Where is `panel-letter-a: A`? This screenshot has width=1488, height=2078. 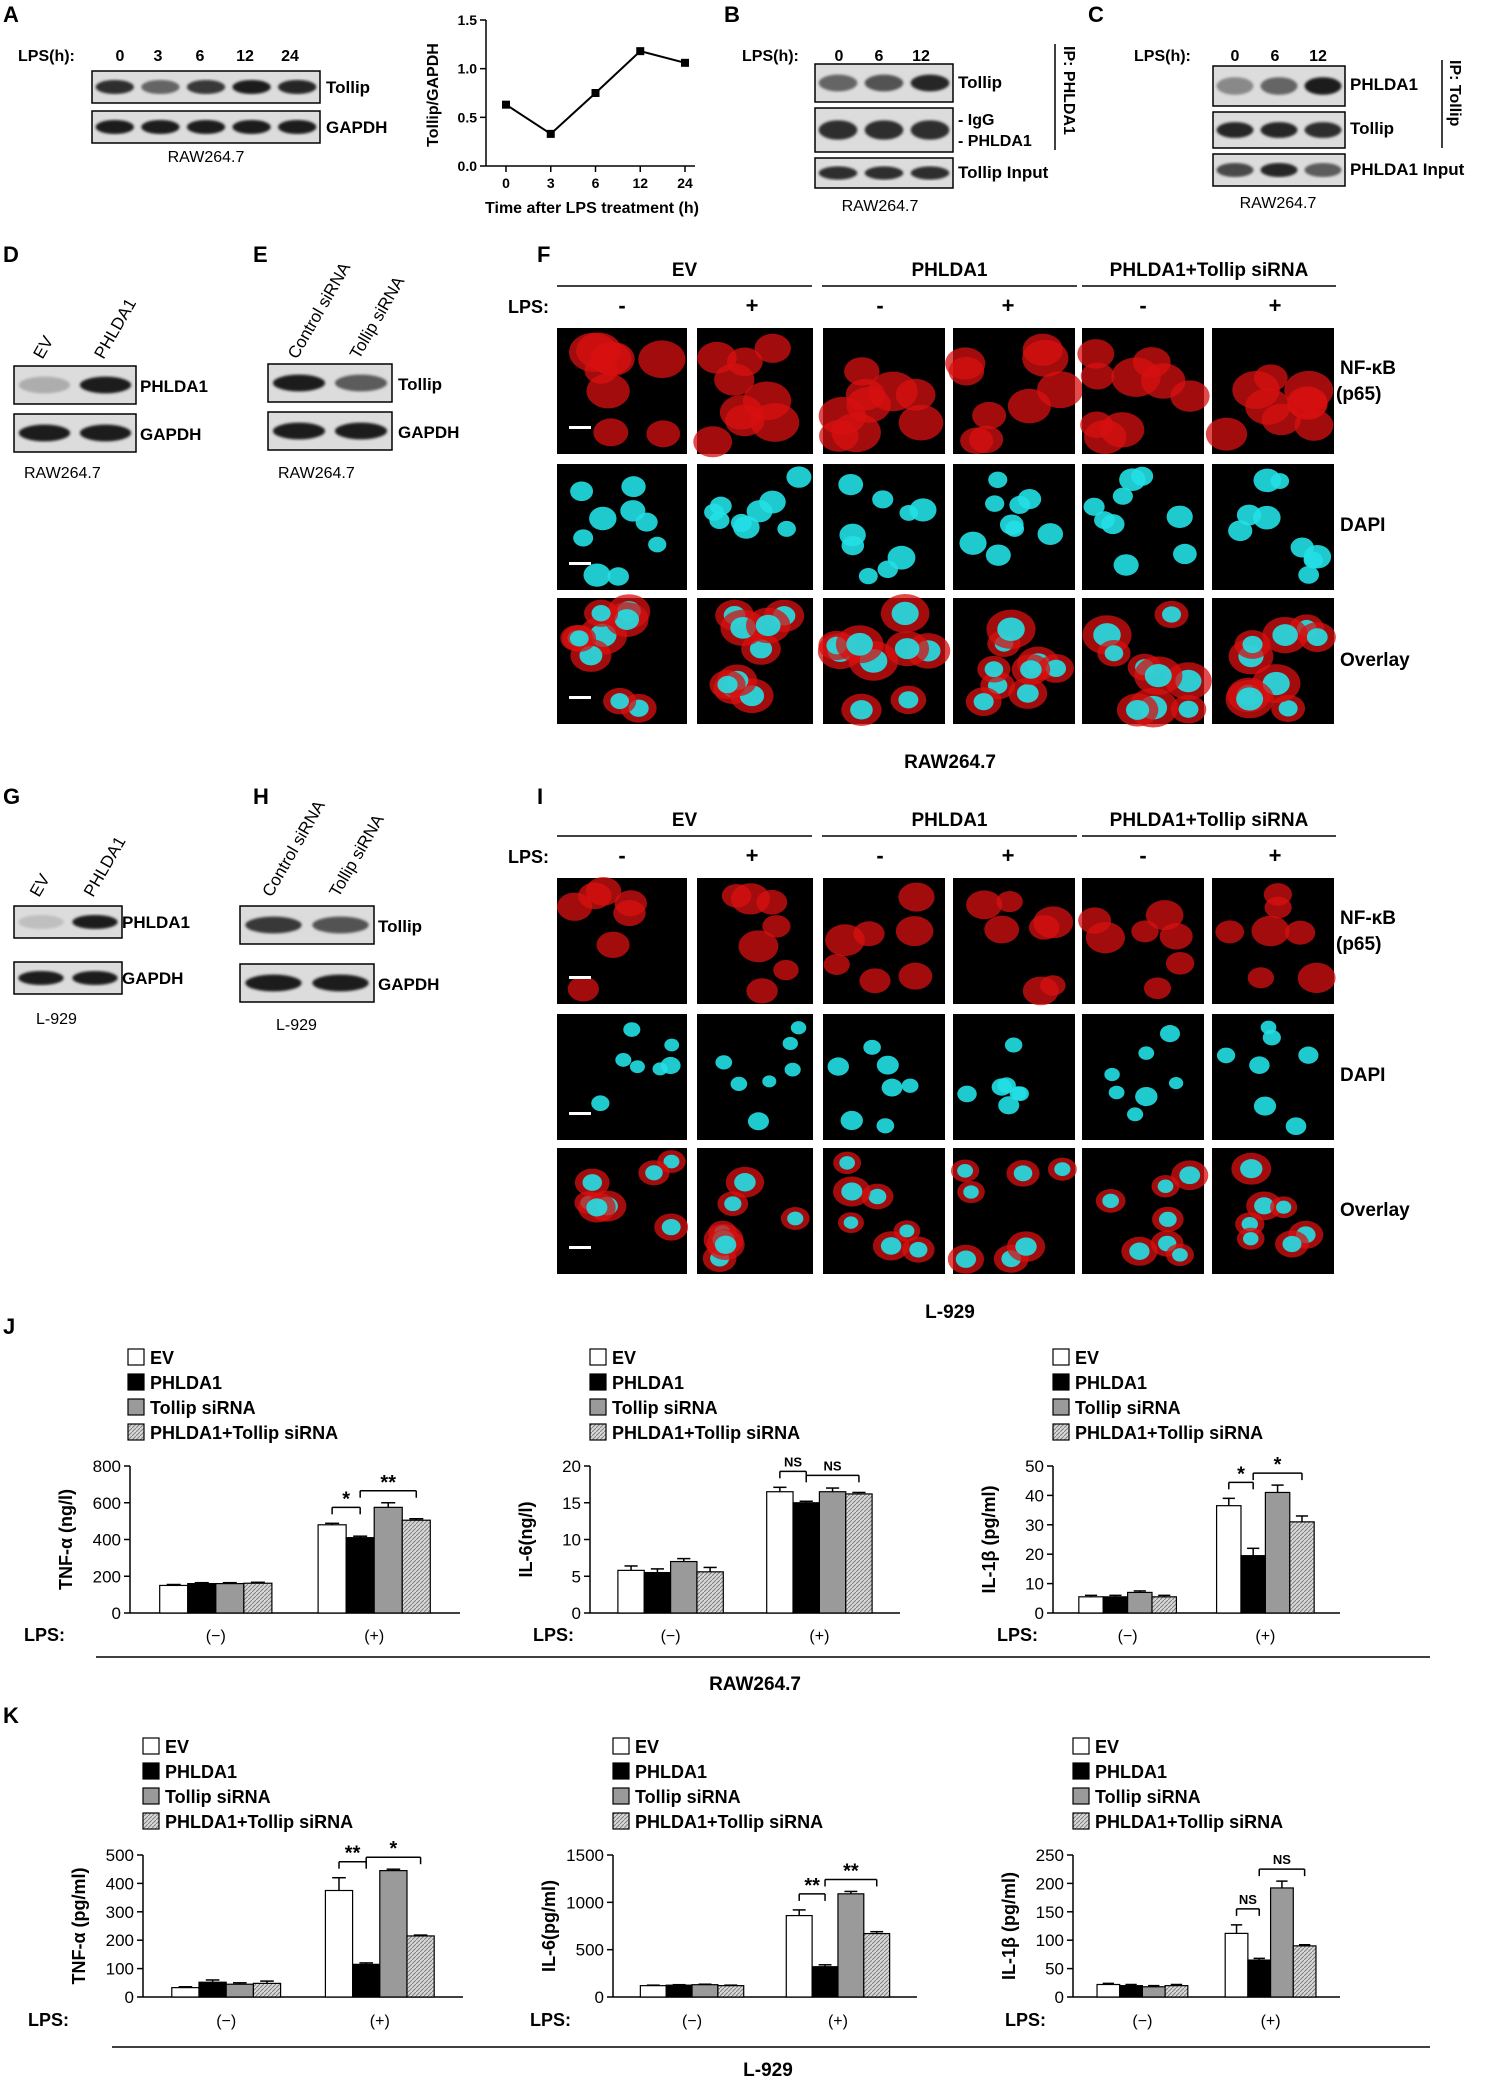
panel-letter-a: A is located at coordinates (11, 14).